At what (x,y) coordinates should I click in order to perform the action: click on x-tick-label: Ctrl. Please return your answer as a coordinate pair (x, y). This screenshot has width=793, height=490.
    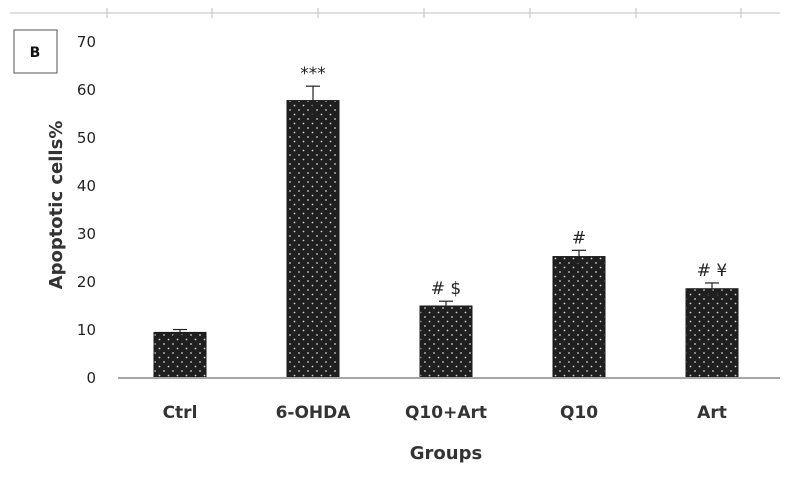
    Looking at the image, I should click on (180, 413).